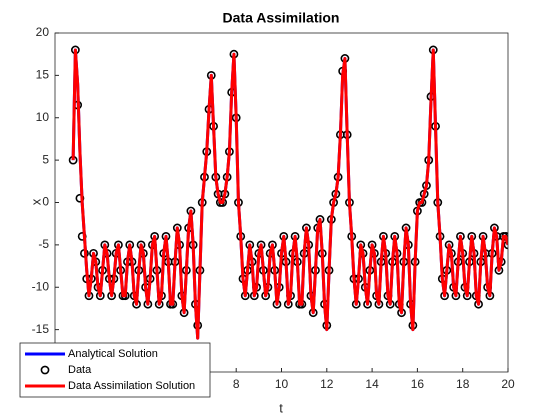  What do you see at coordinates (41, 286) in the screenshot?
I see `y-tick-label: -10` at bounding box center [41, 286].